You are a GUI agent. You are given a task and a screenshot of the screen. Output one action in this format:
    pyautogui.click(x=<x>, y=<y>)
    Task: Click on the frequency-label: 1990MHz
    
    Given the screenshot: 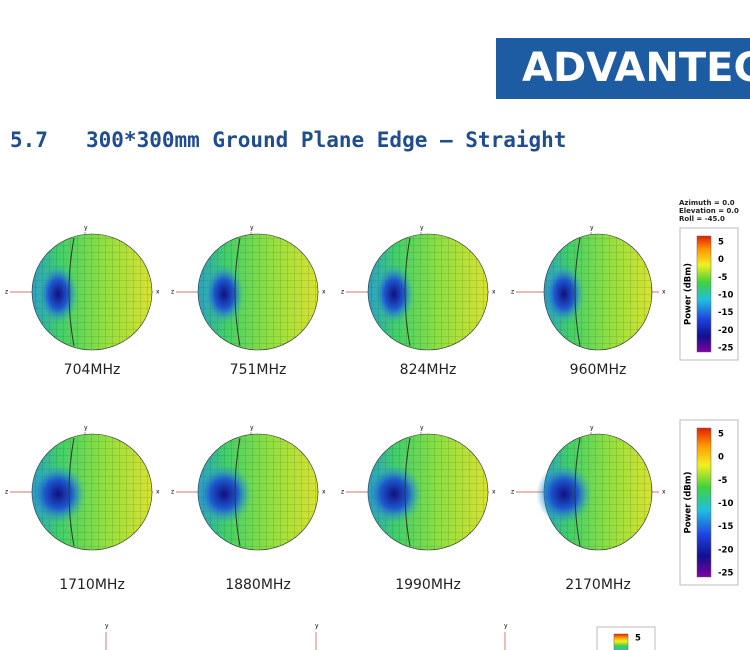 What is the action you would take?
    pyautogui.click(x=428, y=585)
    